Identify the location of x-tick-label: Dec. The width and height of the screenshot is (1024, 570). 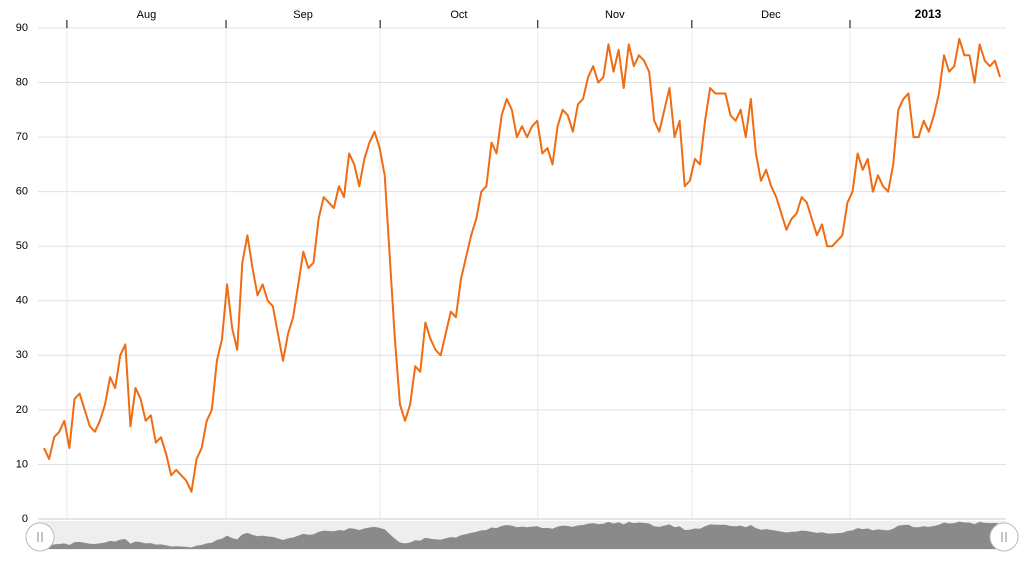
(771, 15).